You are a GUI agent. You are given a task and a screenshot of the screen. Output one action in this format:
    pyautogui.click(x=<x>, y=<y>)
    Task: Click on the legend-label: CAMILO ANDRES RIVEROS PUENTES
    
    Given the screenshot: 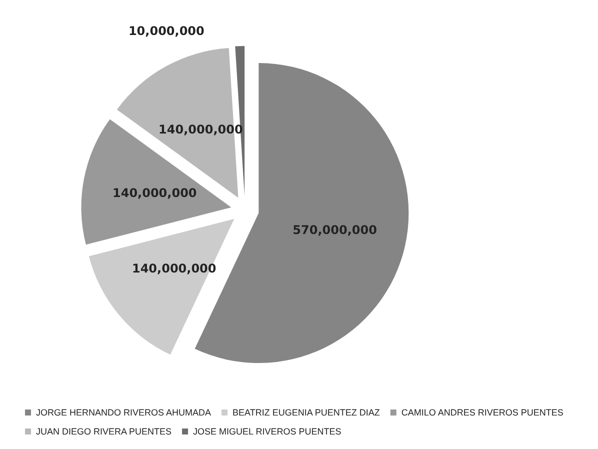 What is the action you would take?
    pyautogui.click(x=482, y=413)
    